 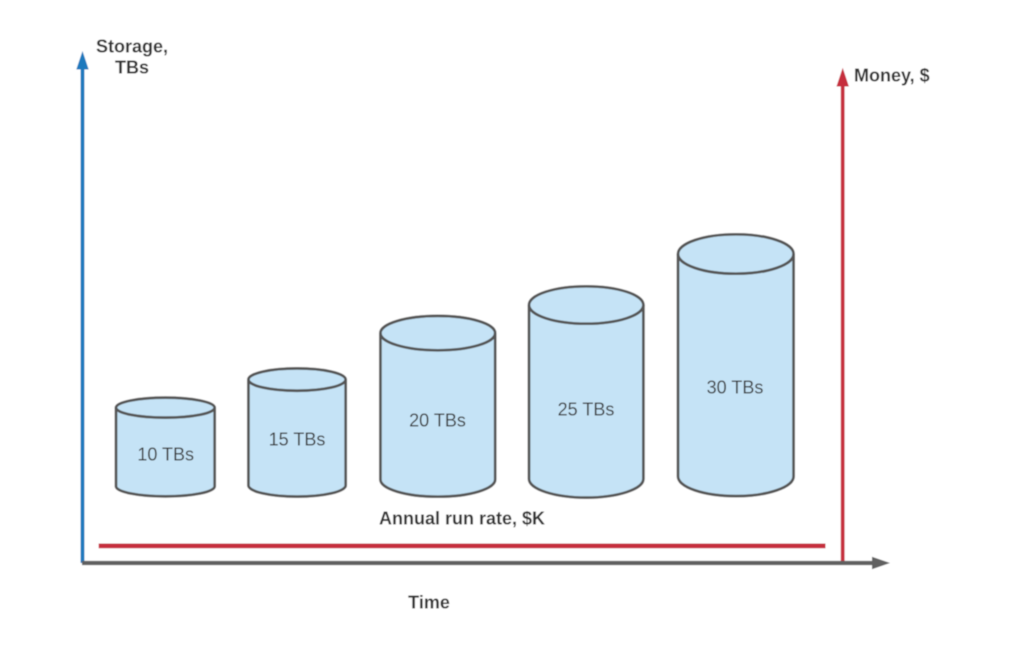 What do you see at coordinates (586, 410) in the screenshot?
I see `svg-text: 25 TBs` at bounding box center [586, 410].